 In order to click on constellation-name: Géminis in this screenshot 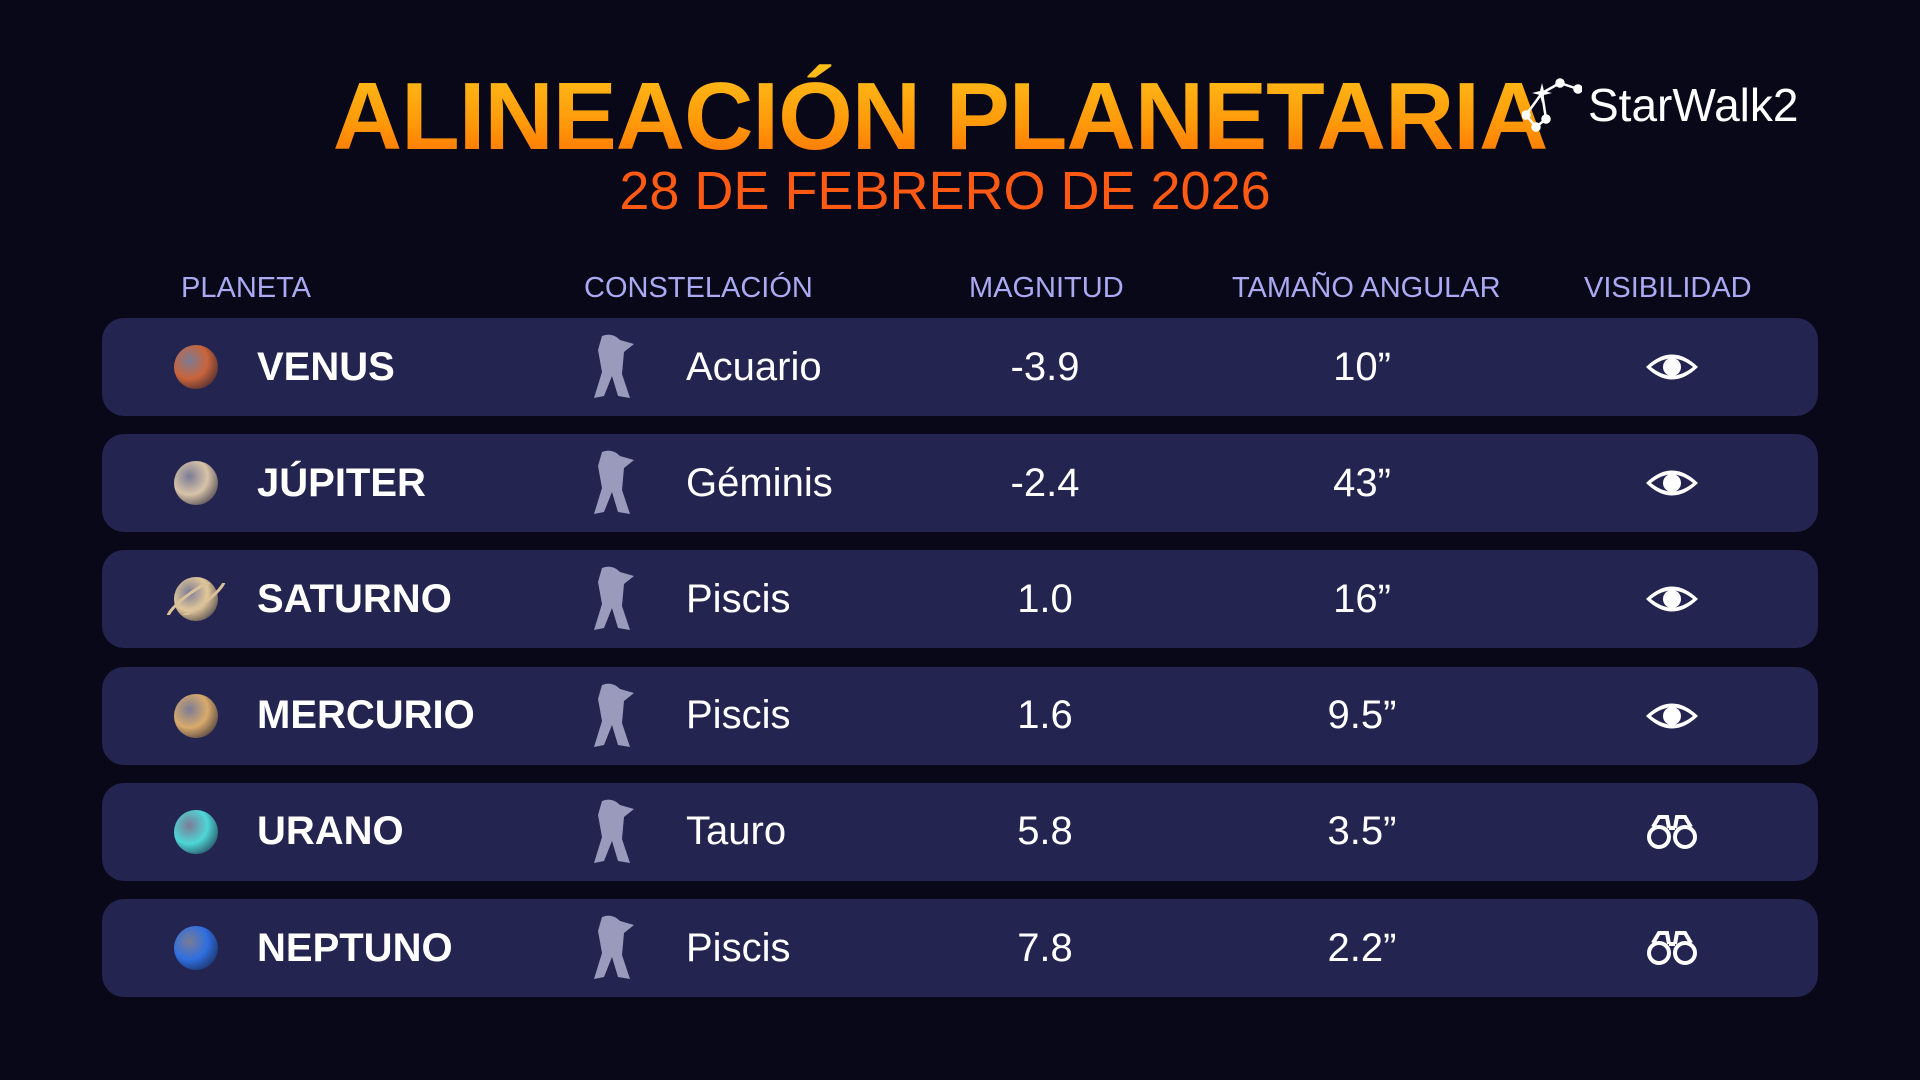, I will do `click(759, 482)`.